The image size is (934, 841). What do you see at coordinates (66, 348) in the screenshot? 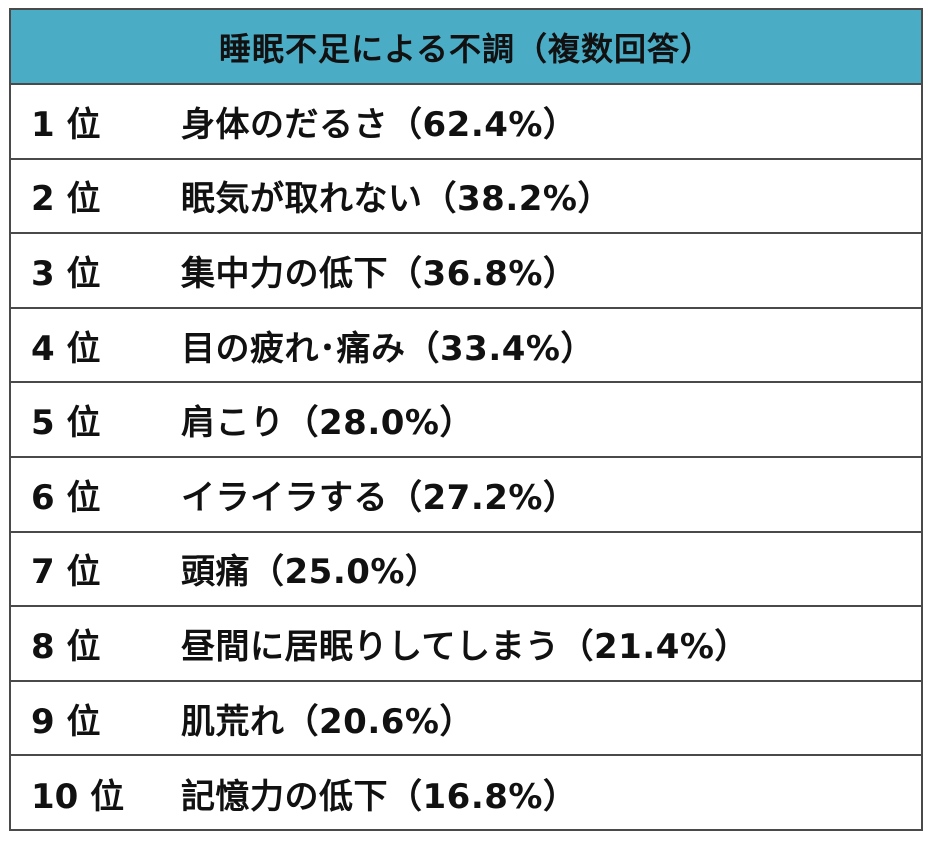
I see `rank-label: 4 位` at bounding box center [66, 348].